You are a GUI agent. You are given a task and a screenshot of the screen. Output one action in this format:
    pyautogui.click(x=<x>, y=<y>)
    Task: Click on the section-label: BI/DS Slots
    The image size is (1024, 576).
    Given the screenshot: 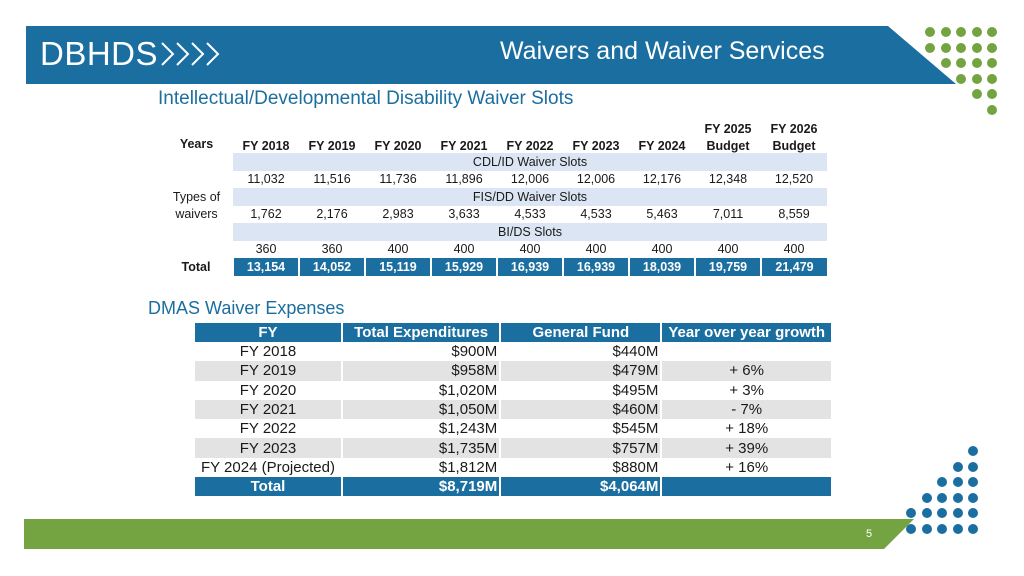 What is the action you would take?
    pyautogui.click(x=530, y=232)
    